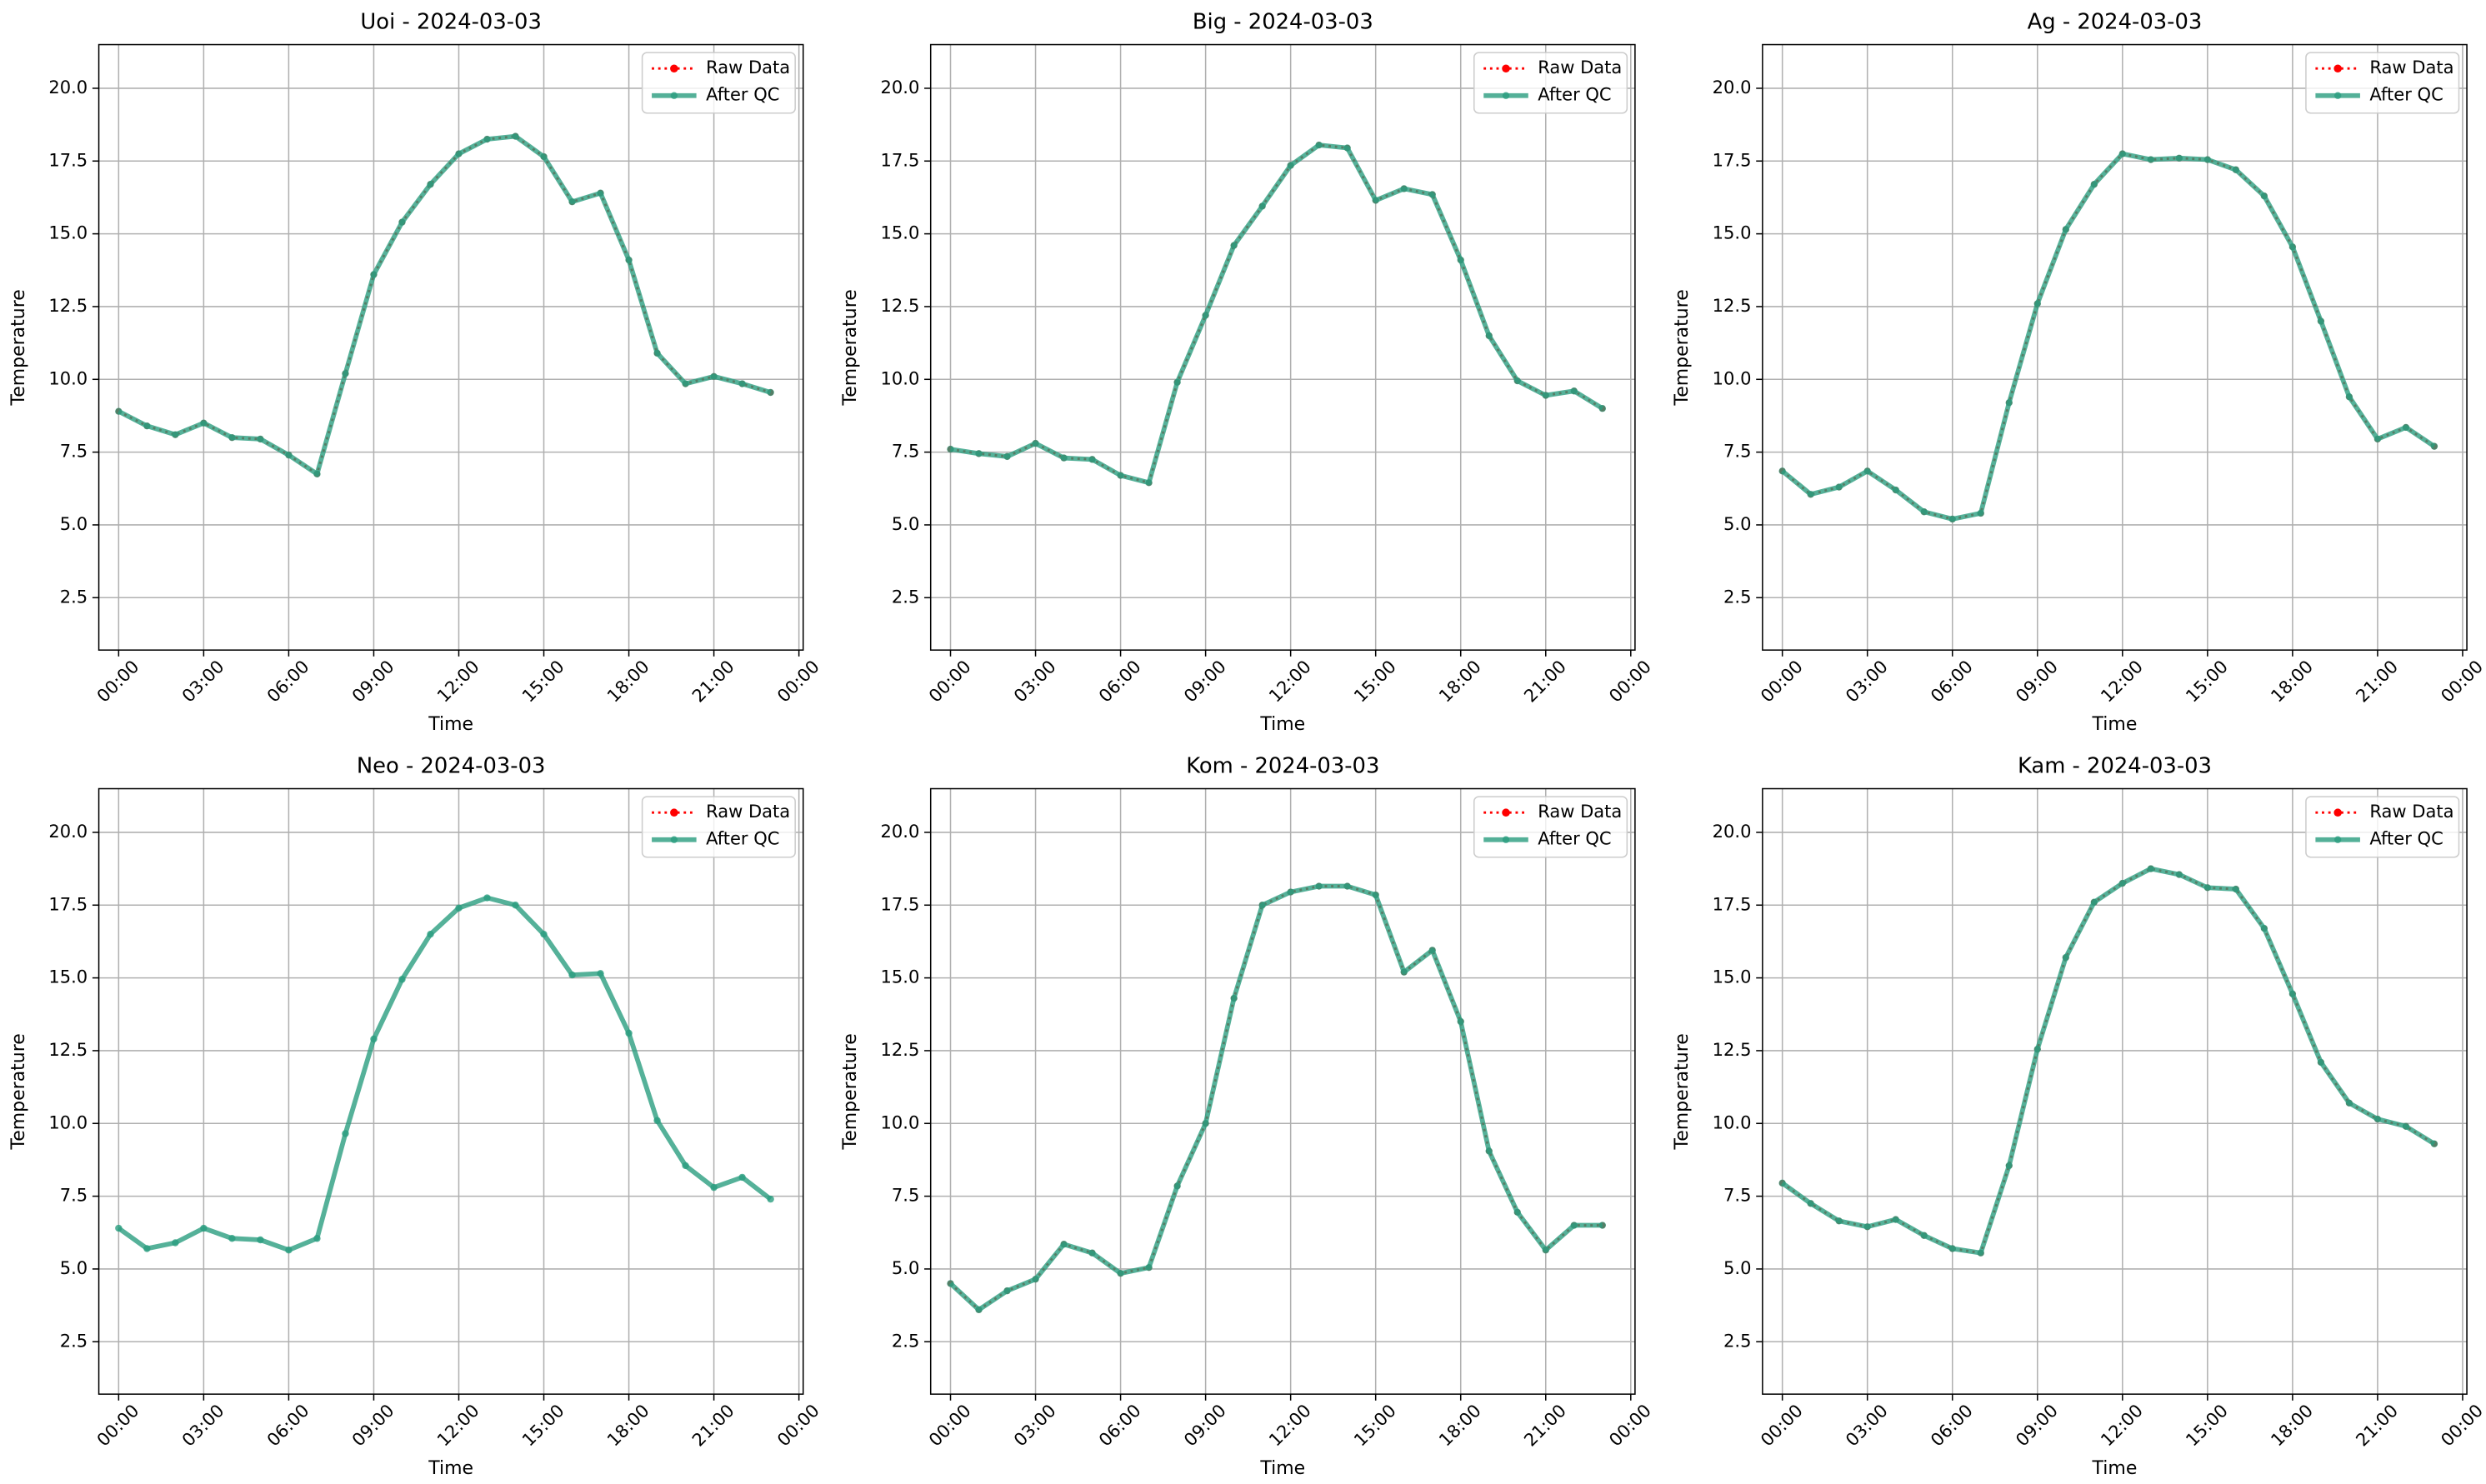  I want to click on x-tick-label: 06:00, so click(288, 1425).